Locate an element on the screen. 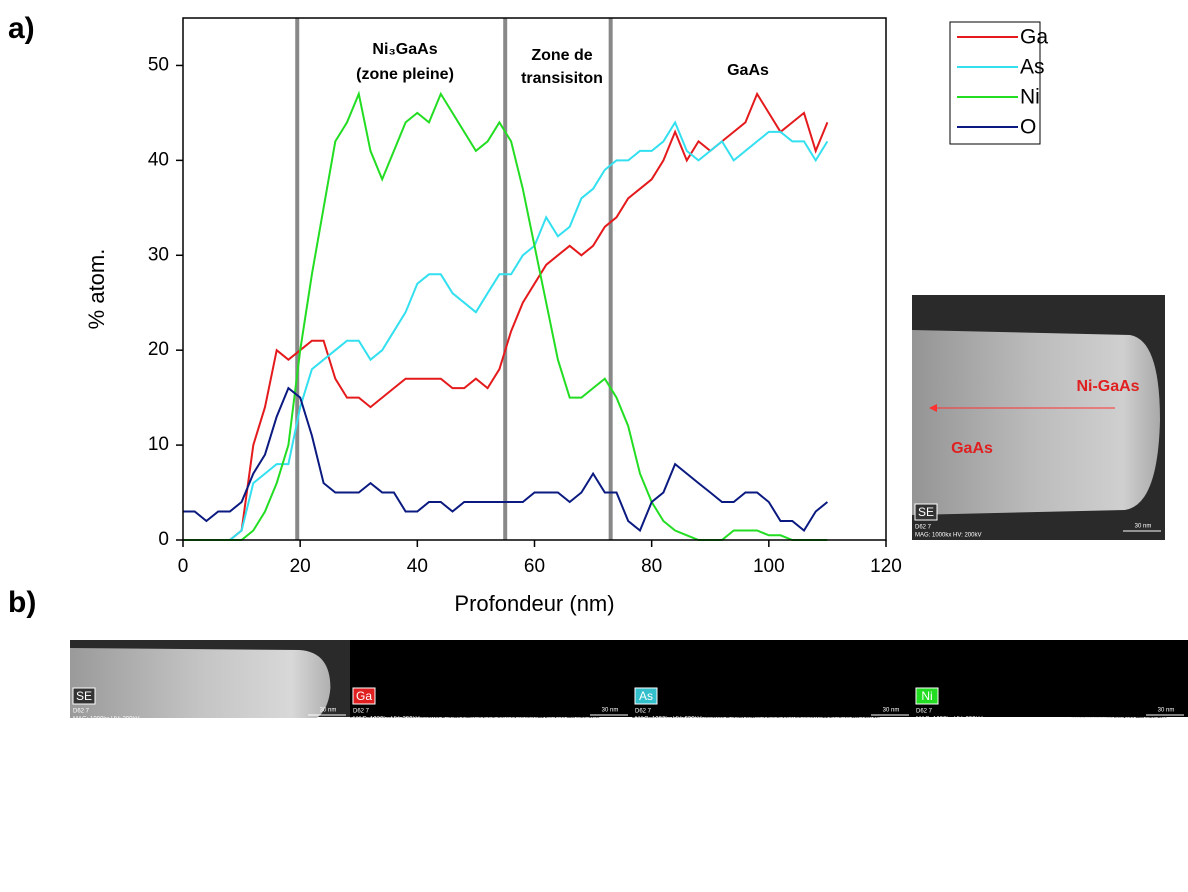 The width and height of the screenshot is (1188, 892). region-tag: Ni-GaAs is located at coordinates (1107, 386).